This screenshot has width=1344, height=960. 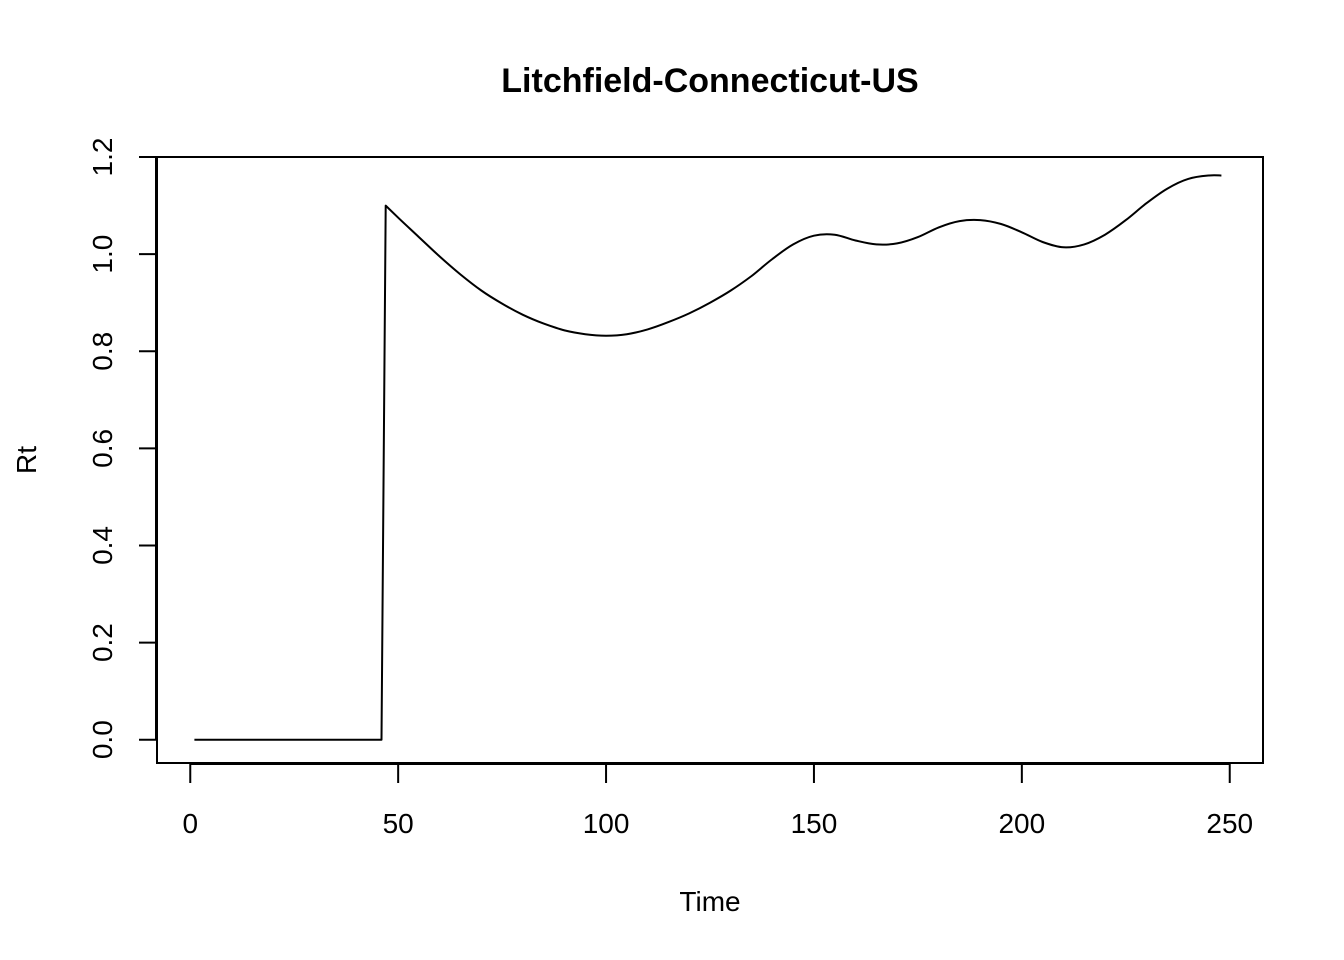 What do you see at coordinates (1229, 823) in the screenshot?
I see `x-tick-label: 250` at bounding box center [1229, 823].